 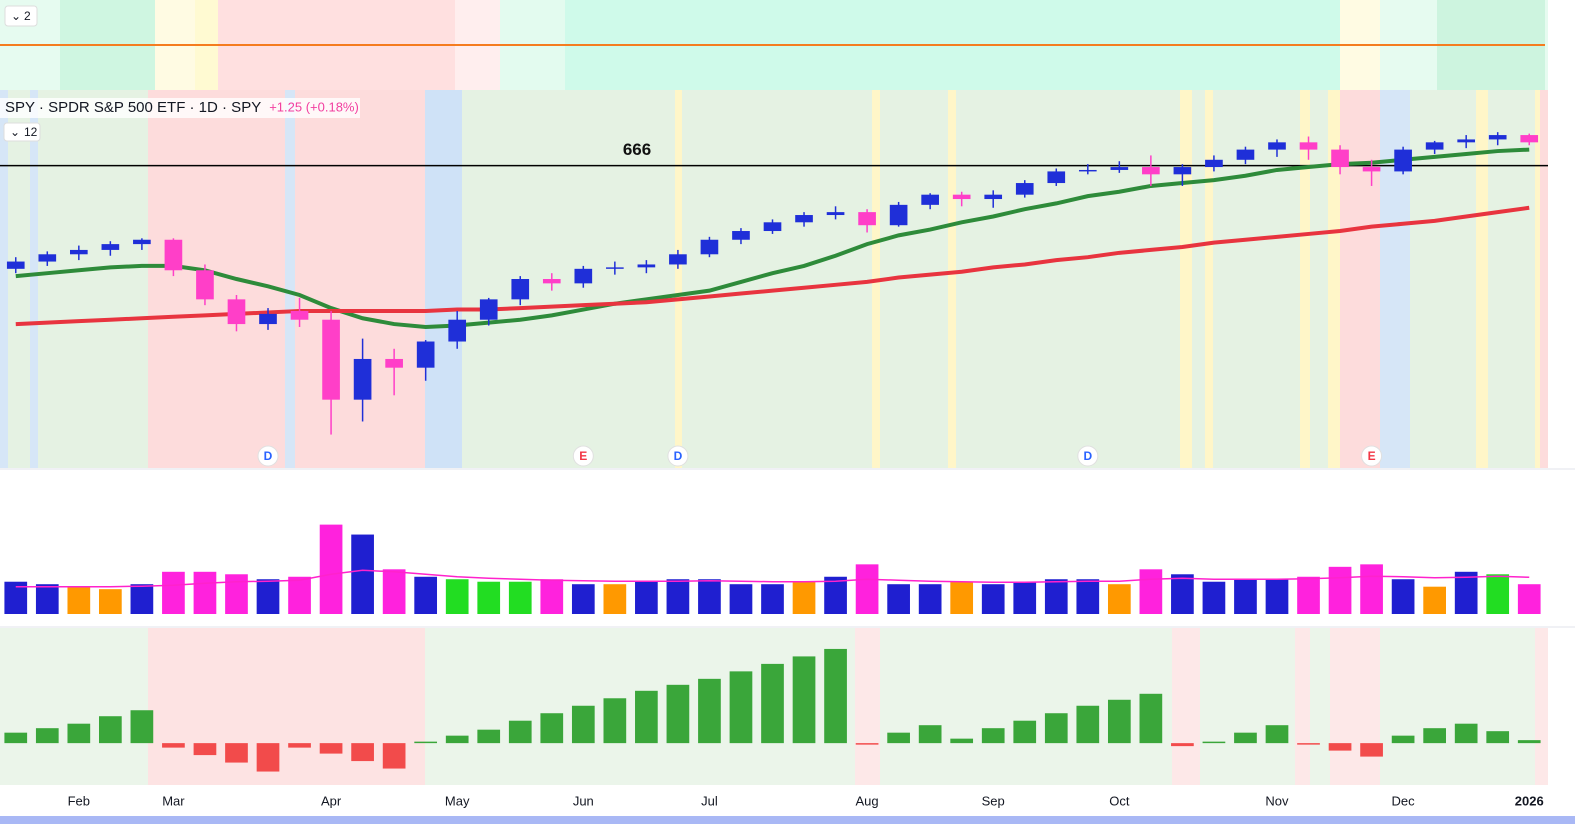 What do you see at coordinates (1404, 800) in the screenshot?
I see `x-tick-label: Dec` at bounding box center [1404, 800].